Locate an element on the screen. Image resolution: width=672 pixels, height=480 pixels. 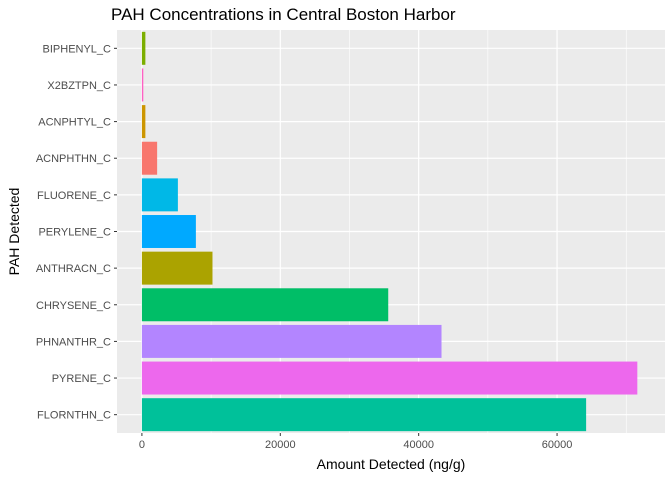
x-tick-label: 20000 is located at coordinates (280, 445).